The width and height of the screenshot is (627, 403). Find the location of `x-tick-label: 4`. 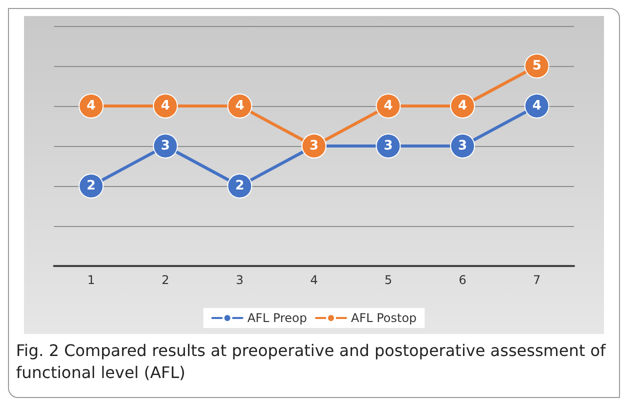

x-tick-label: 4 is located at coordinates (314, 280).